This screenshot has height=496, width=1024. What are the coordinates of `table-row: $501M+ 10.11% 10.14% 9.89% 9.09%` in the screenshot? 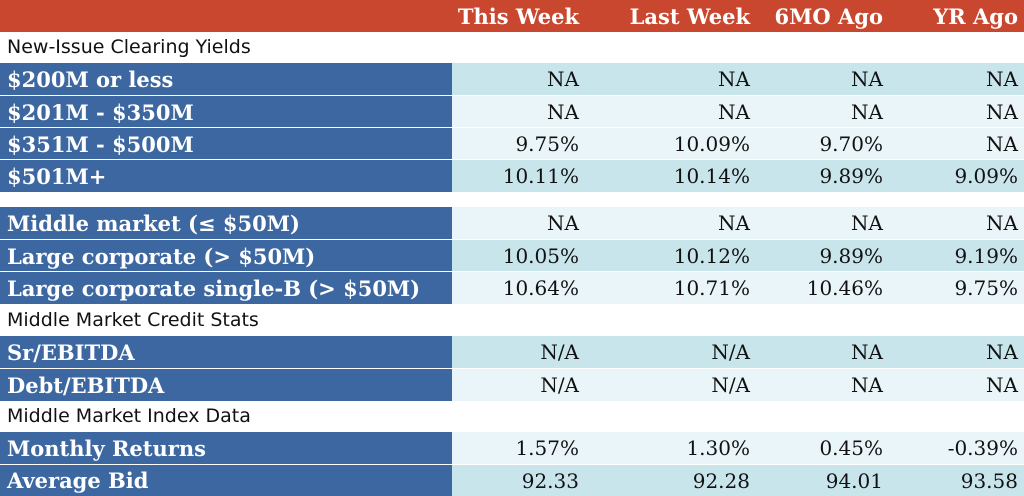 It's located at (512, 176).